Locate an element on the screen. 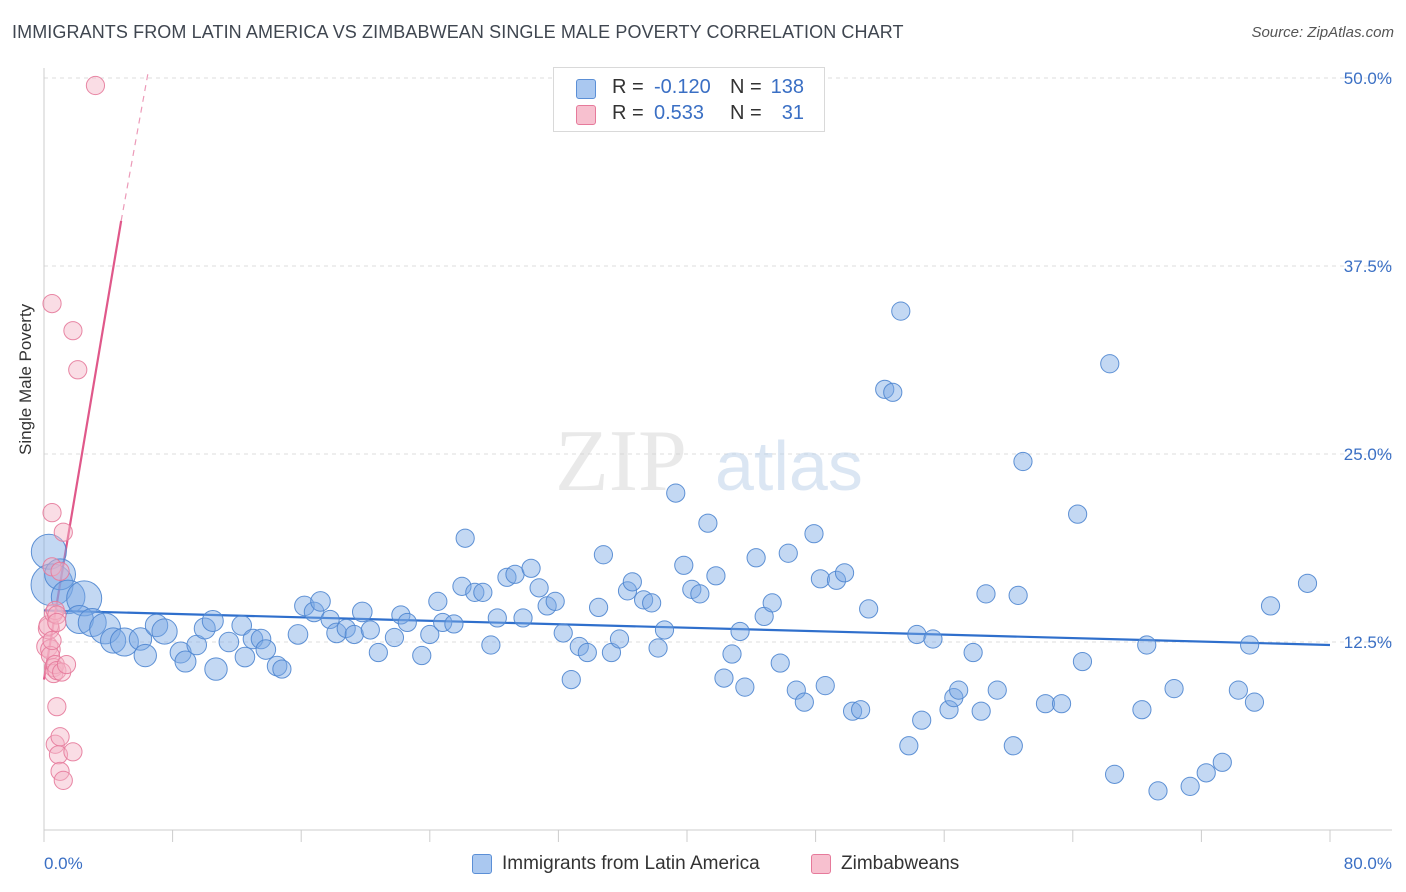  trend-line-latin-america is located at coordinates (687, 628).